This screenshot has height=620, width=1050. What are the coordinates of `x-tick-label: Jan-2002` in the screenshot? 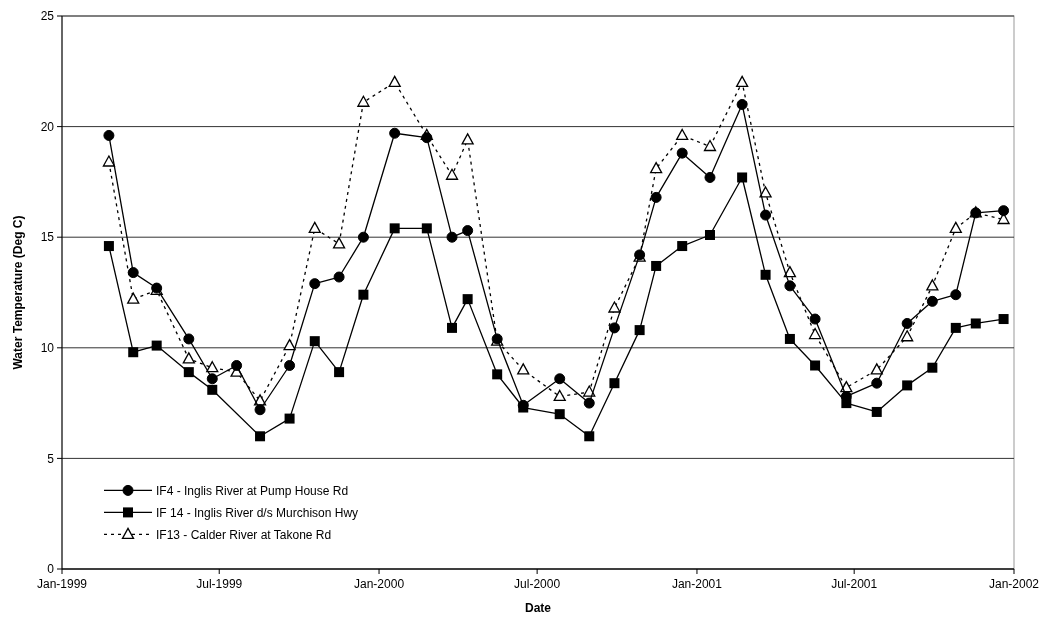 It's located at (1014, 584).